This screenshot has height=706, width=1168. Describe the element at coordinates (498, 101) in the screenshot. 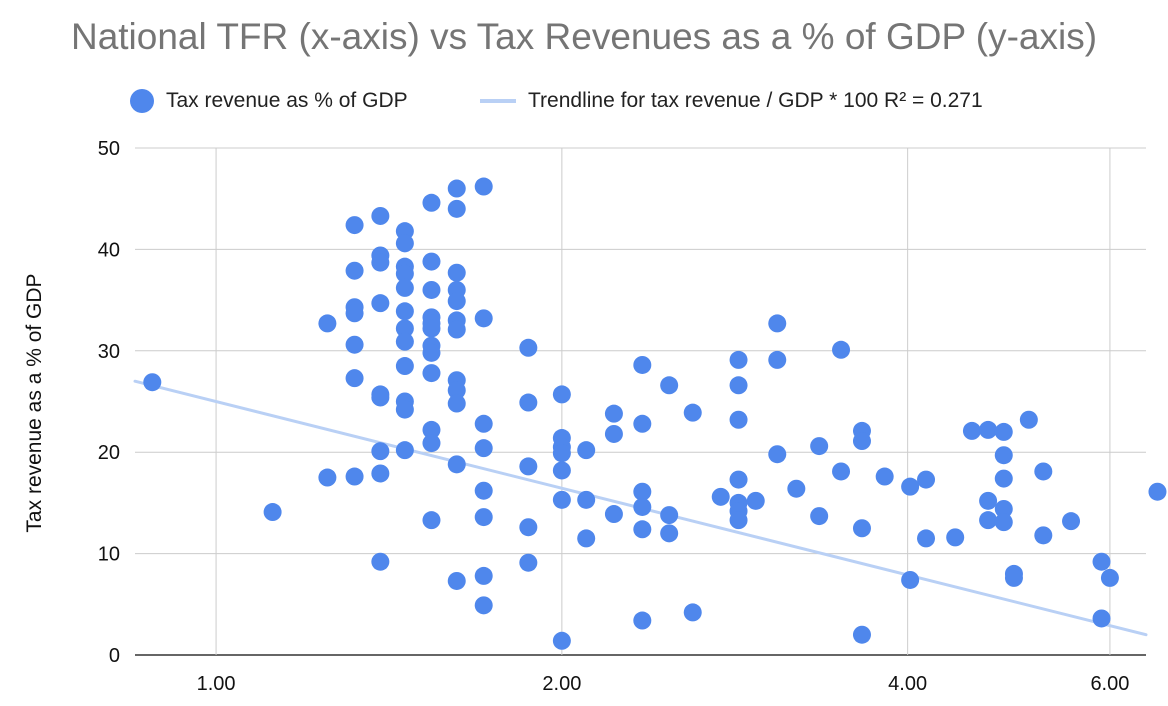

I see `legend-marker-line-icon` at that location.